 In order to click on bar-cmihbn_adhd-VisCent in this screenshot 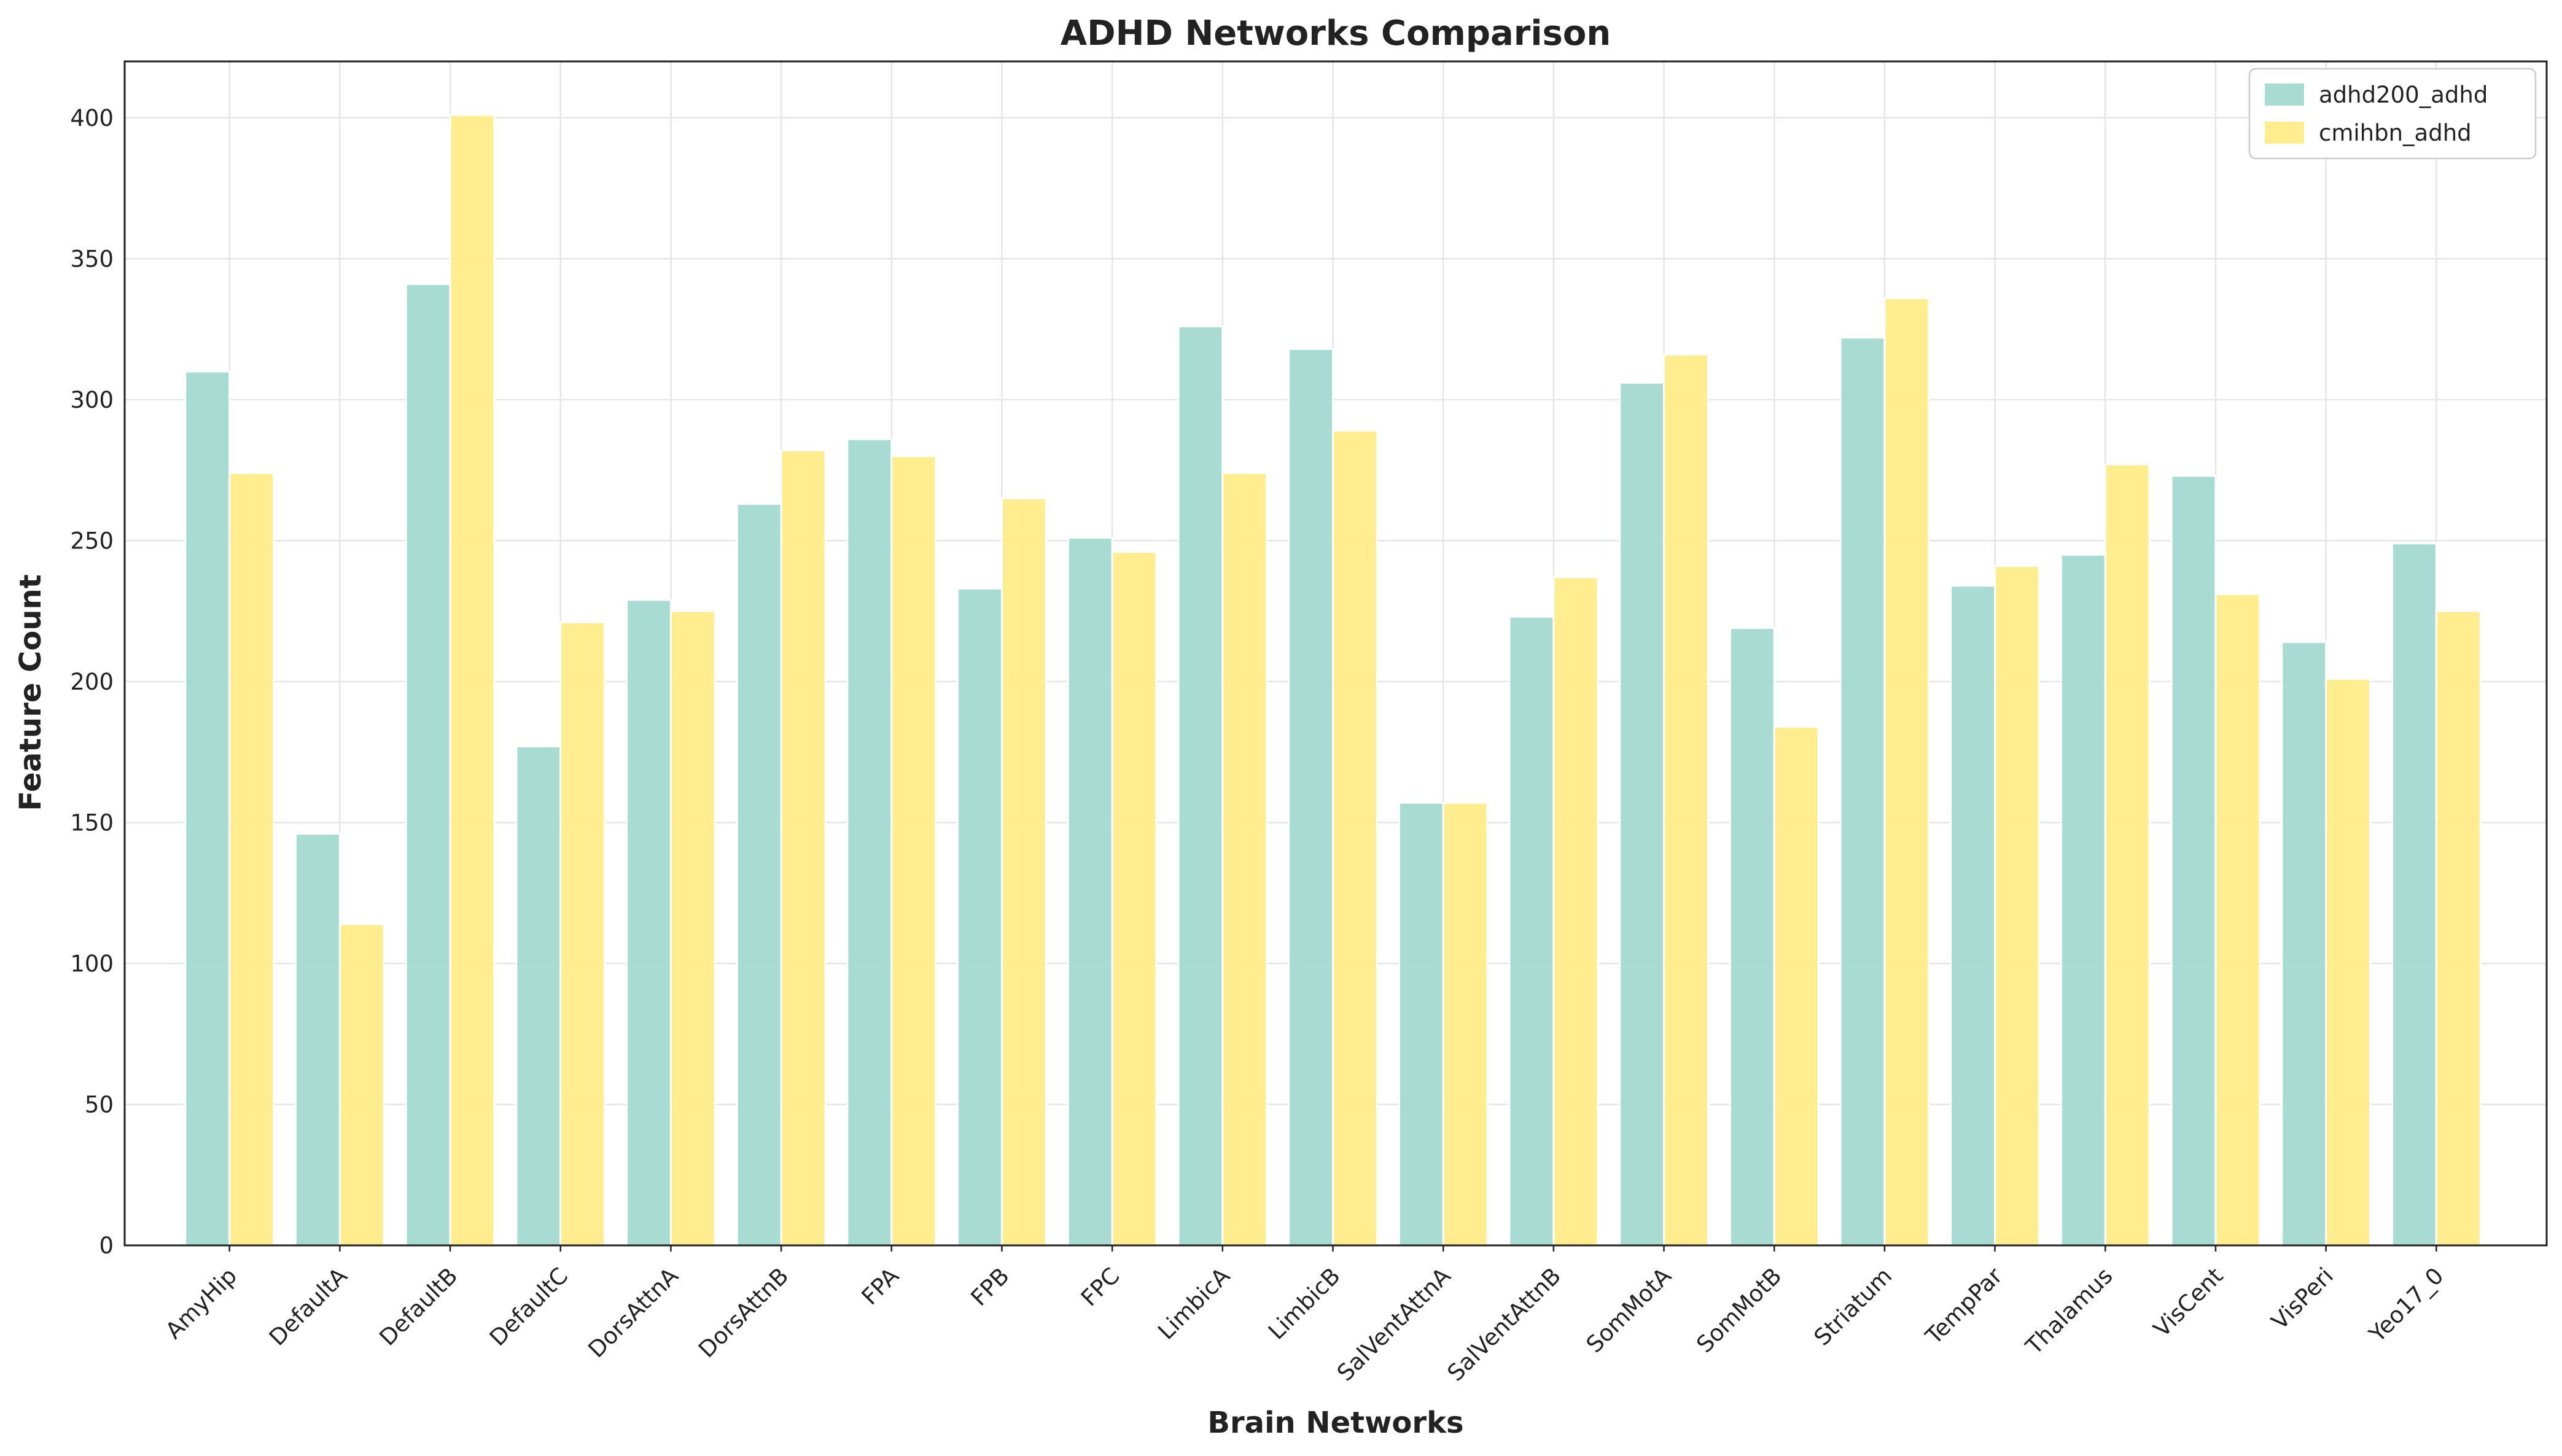, I will do `click(2237, 920)`.